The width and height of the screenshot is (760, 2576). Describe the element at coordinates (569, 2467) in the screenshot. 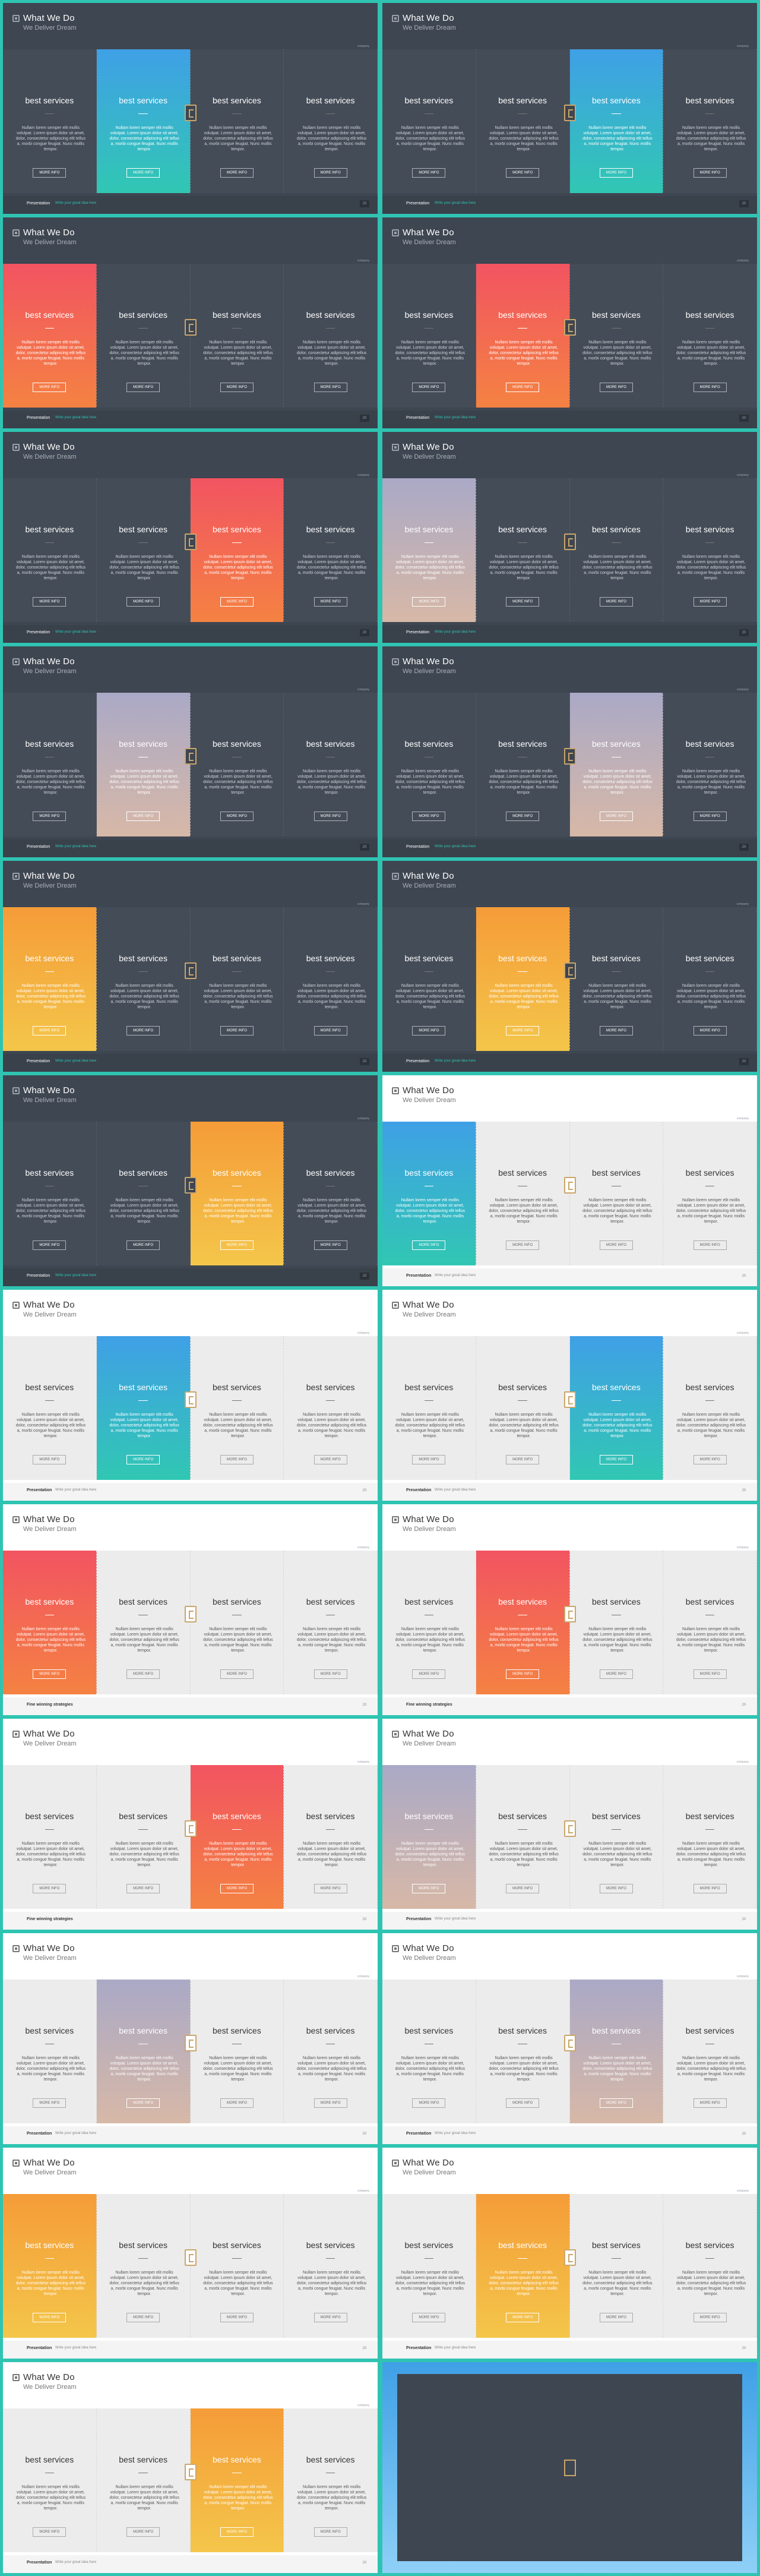

I see `slide-thumbnail` at that location.